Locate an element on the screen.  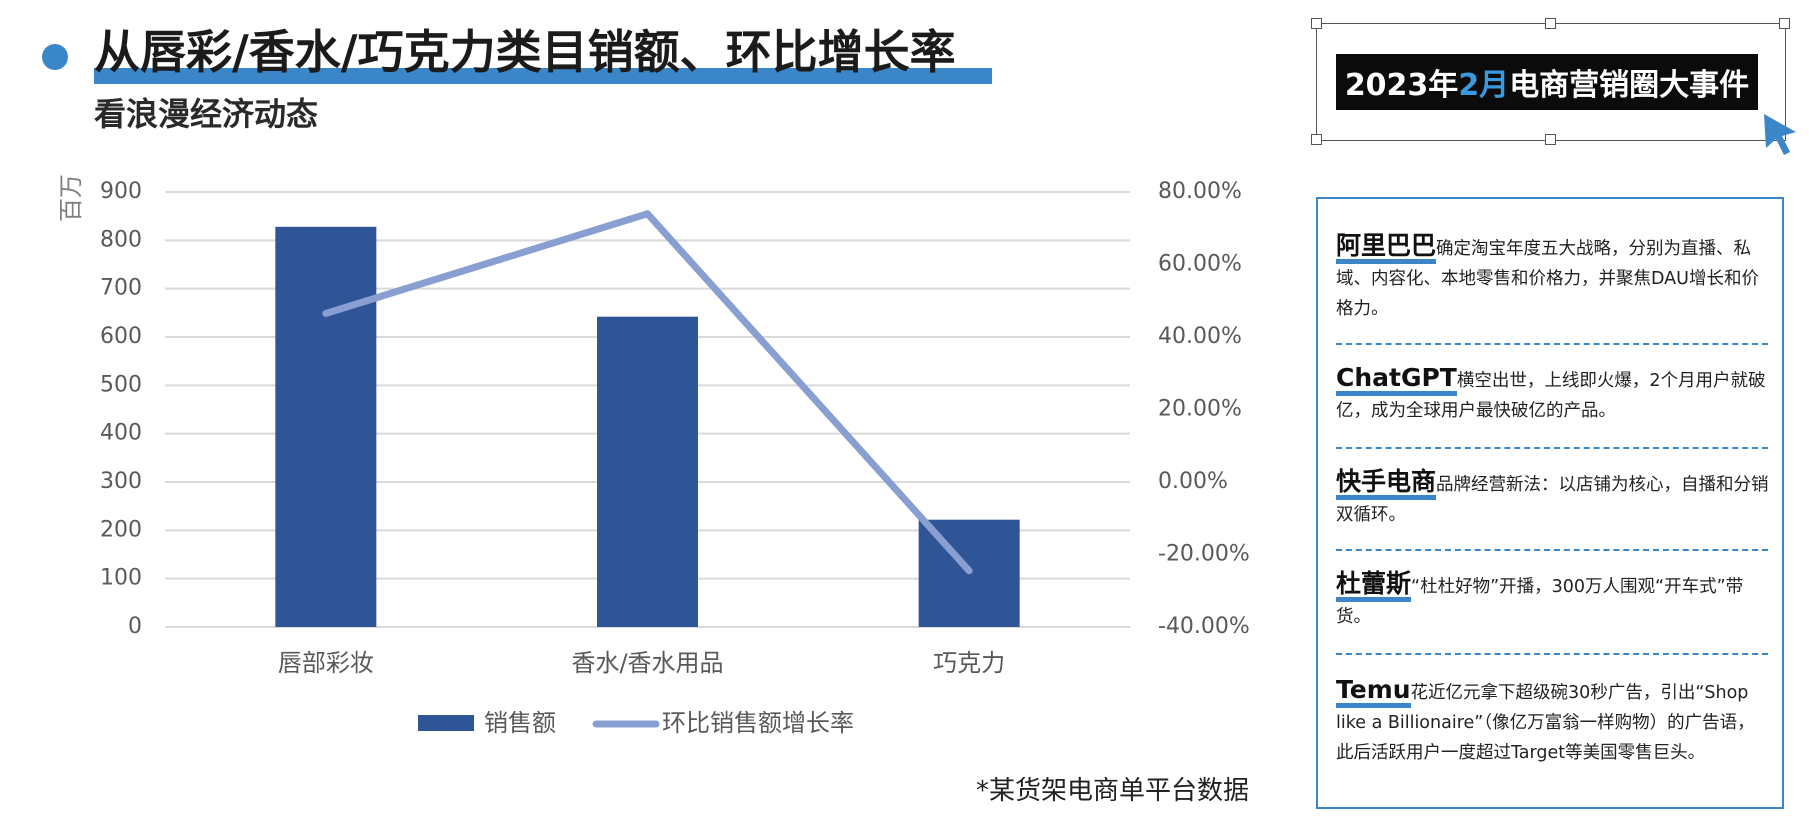
pointer-cursor-icon is located at coordinates (1780, 134).